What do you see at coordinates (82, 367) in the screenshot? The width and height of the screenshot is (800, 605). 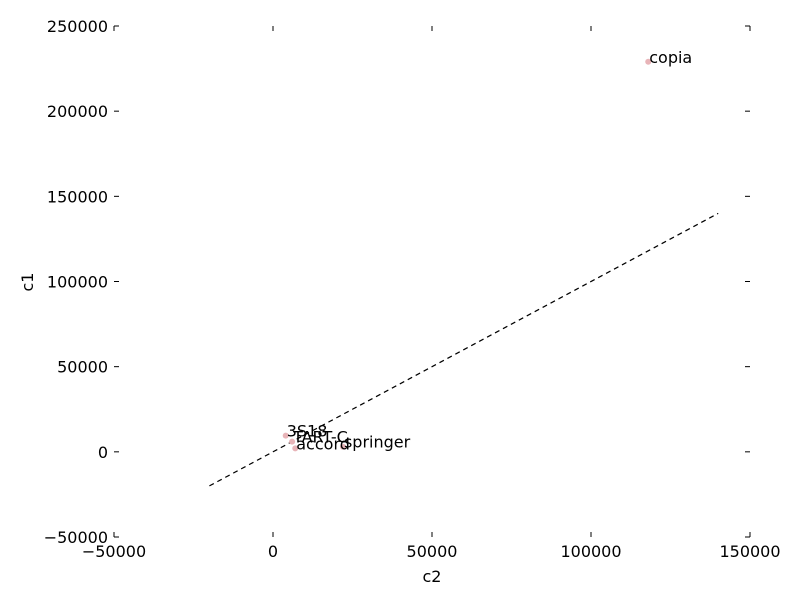 I see `y-tick-label: 50000` at bounding box center [82, 367].